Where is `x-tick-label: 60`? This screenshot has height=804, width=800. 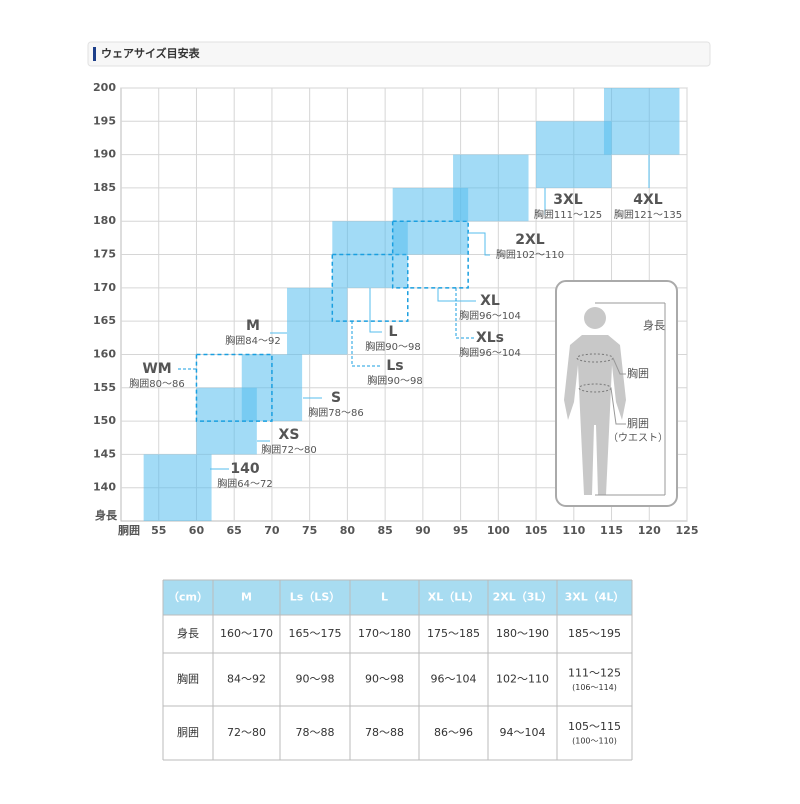 x-tick-label: 60 is located at coordinates (197, 530).